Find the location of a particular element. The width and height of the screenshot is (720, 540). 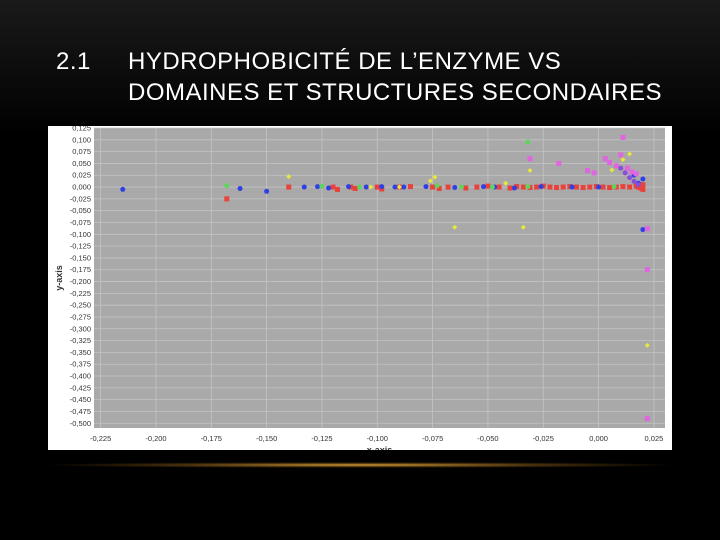

section-number: 2.1 is located at coordinates (73, 61).